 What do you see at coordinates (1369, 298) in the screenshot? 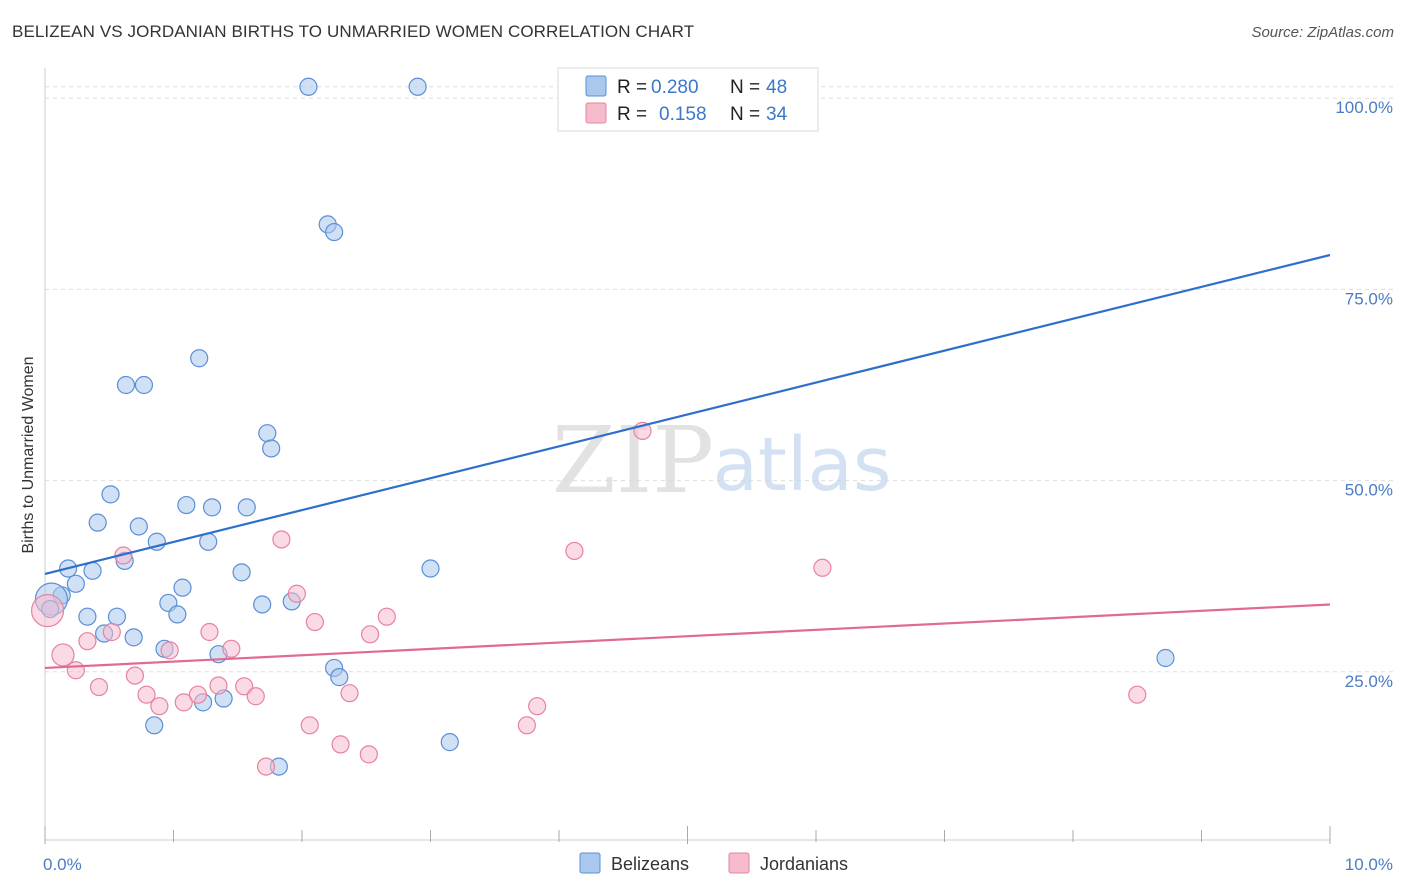
I see `y-tick-label: 75.0%` at bounding box center [1369, 298].